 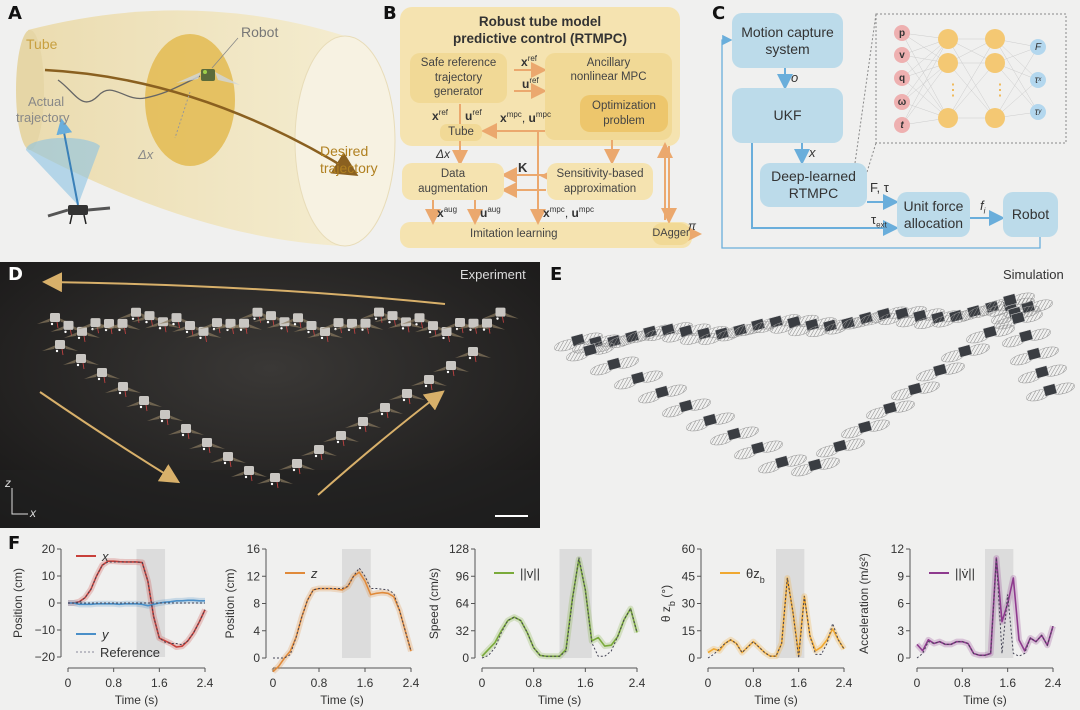 What do you see at coordinates (566, 213) in the screenshot?
I see `sig-comma: ,` at bounding box center [566, 213].